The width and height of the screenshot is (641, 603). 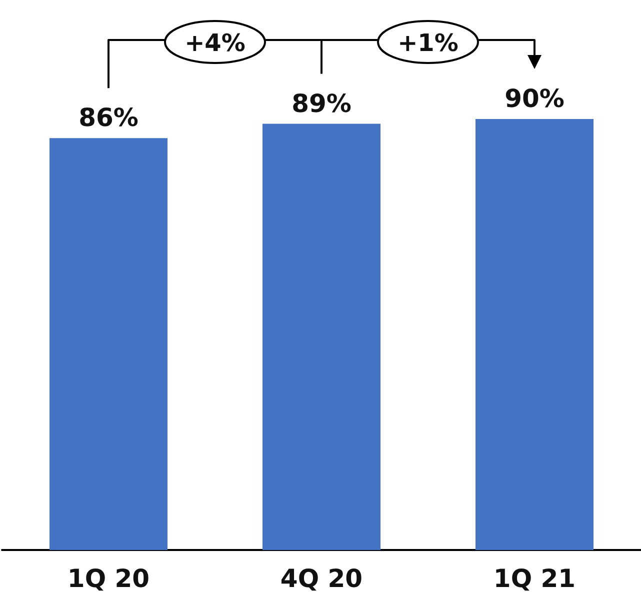 What do you see at coordinates (534, 578) in the screenshot?
I see `x-tick-label: 1Q 21` at bounding box center [534, 578].